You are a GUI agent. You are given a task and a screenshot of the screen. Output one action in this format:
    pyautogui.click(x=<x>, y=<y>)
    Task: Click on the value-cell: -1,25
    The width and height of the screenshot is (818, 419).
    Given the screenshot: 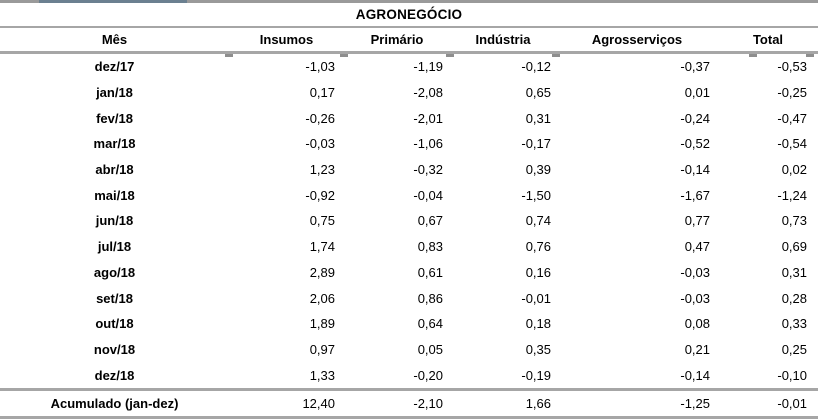 What is the action you would take?
    pyautogui.click(x=695, y=403)
    